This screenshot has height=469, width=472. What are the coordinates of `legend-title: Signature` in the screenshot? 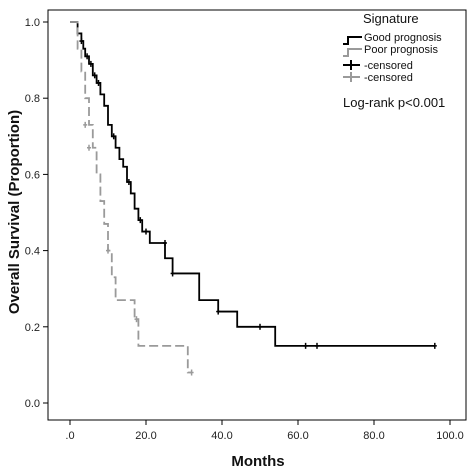 It's located at (391, 18).